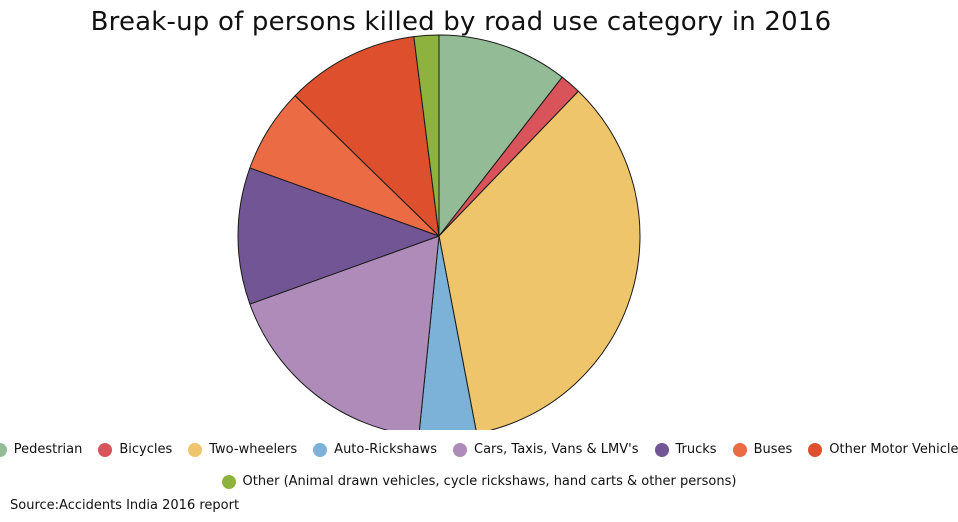  I want to click on legend-label: Trucks, so click(696, 449).